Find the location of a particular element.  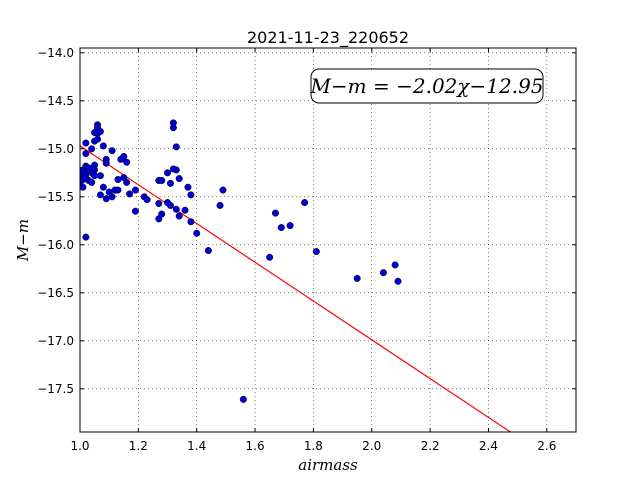

fit-annotation: M−m = −2.02χ−12.95 is located at coordinates (426, 86).